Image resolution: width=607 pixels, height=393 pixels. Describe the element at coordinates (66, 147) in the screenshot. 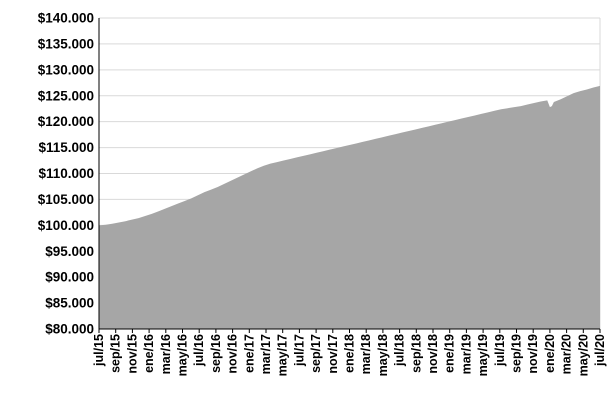

I see `y-tick-label: $115.000` at that location.